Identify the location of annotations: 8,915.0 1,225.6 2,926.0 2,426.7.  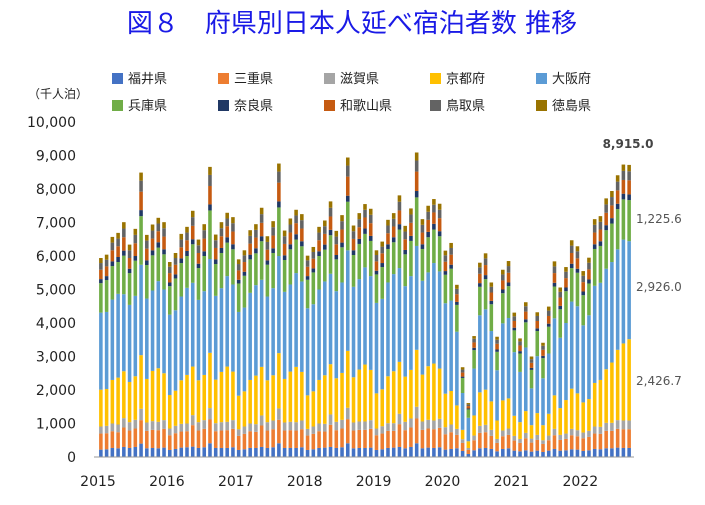
(642, 262).